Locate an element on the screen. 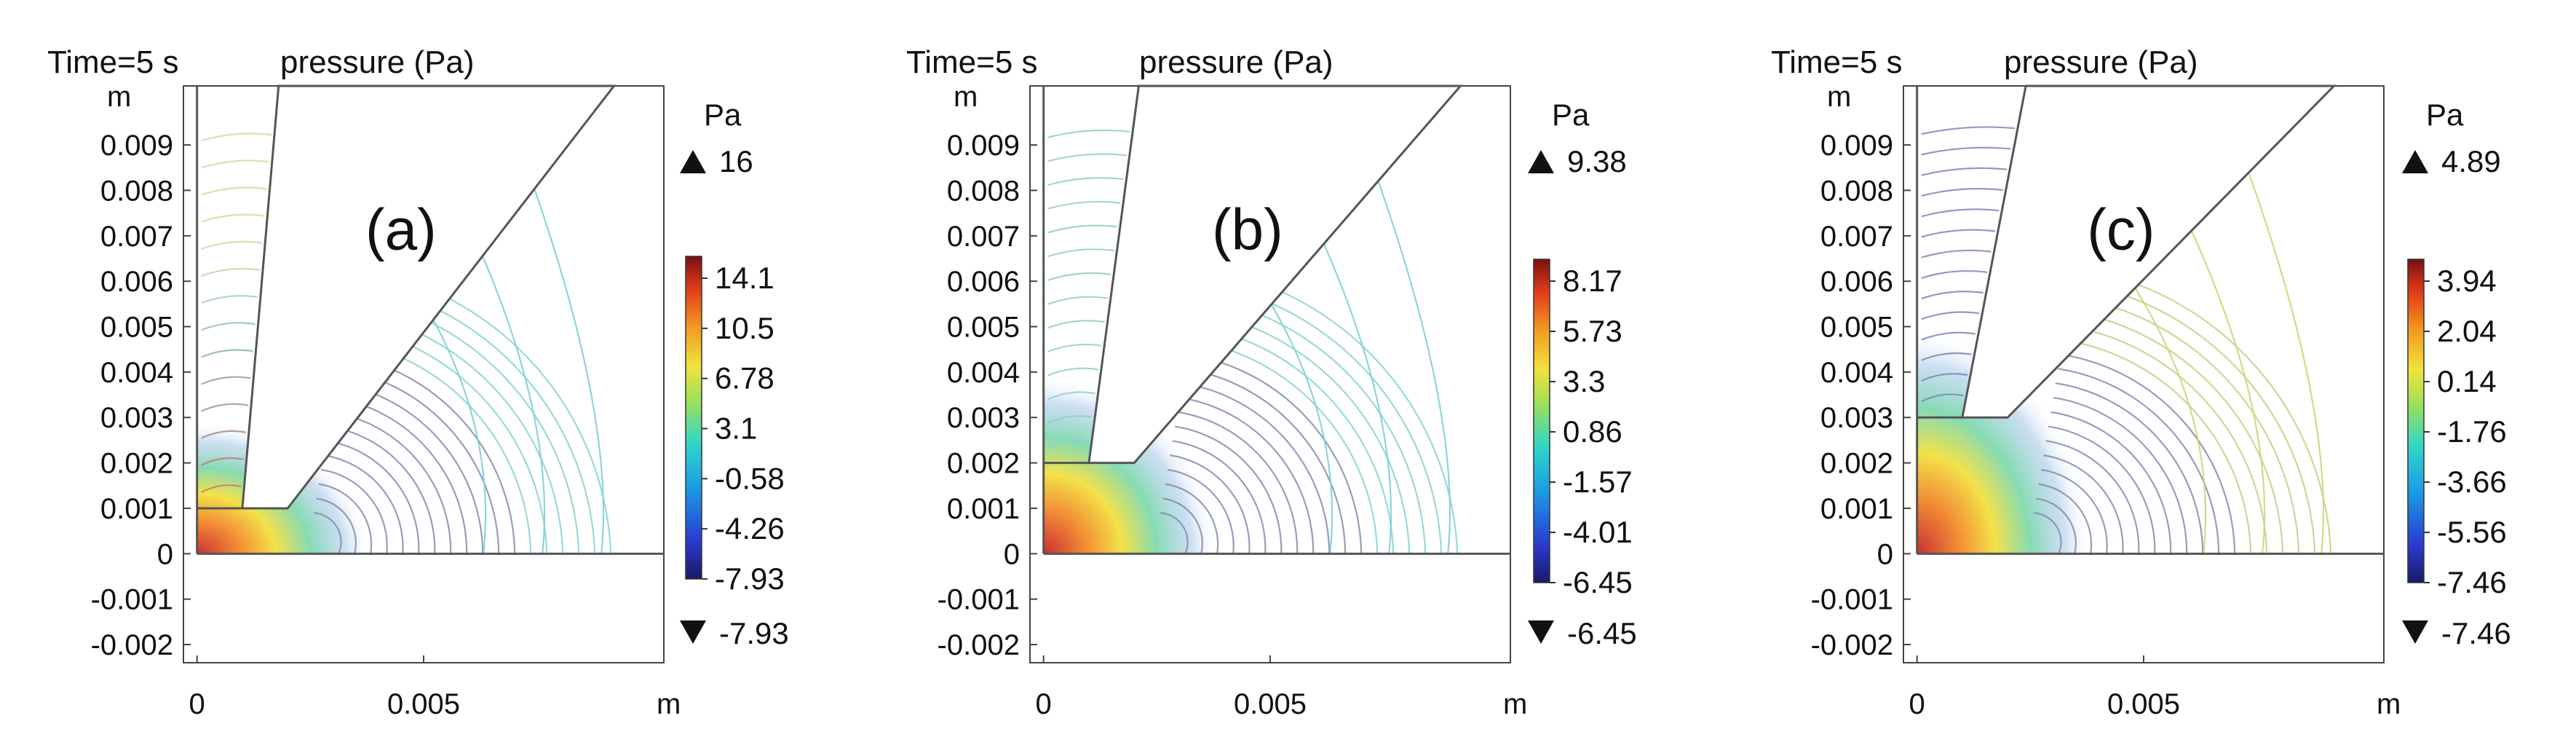 The height and width of the screenshot is (737, 2576). colorbar-tick-label: 2.04 is located at coordinates (2467, 331).